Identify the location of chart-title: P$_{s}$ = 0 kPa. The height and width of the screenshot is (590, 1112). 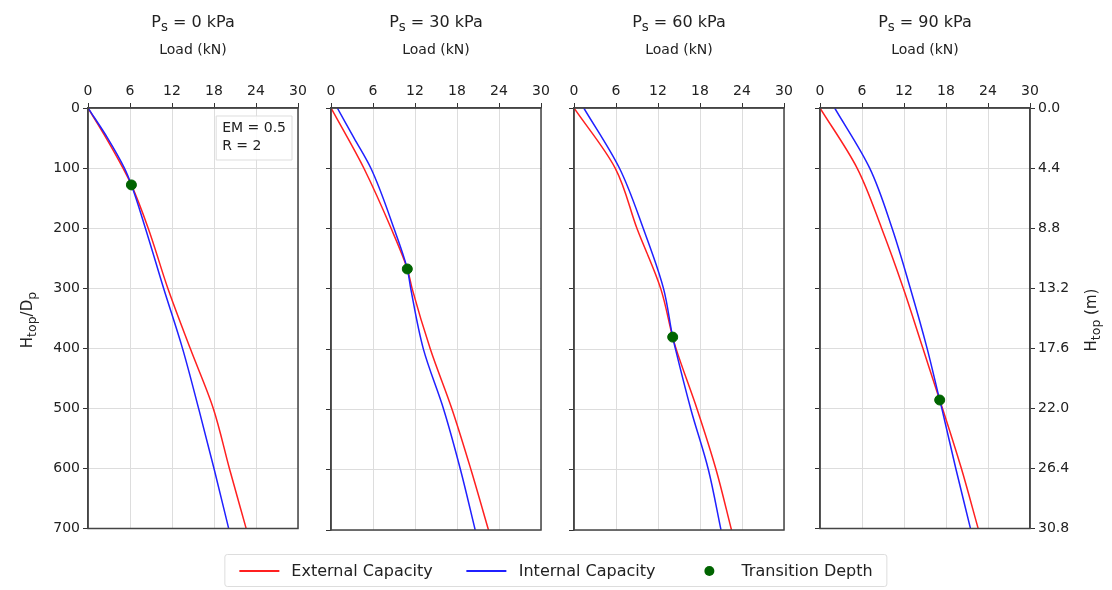
(193, 23).